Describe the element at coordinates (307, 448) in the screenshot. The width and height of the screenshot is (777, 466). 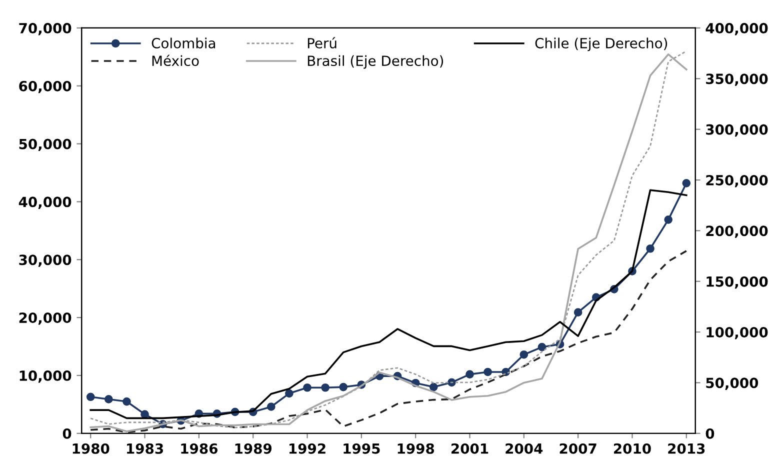
I see `x-tick-label: 1992` at that location.